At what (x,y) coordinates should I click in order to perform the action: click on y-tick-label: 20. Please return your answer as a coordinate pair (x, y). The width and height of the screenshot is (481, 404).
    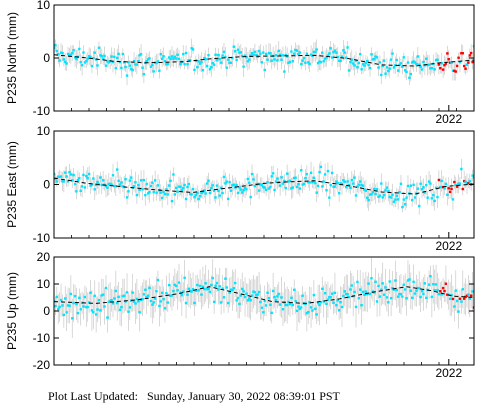
    Looking at the image, I should click on (44, 257).